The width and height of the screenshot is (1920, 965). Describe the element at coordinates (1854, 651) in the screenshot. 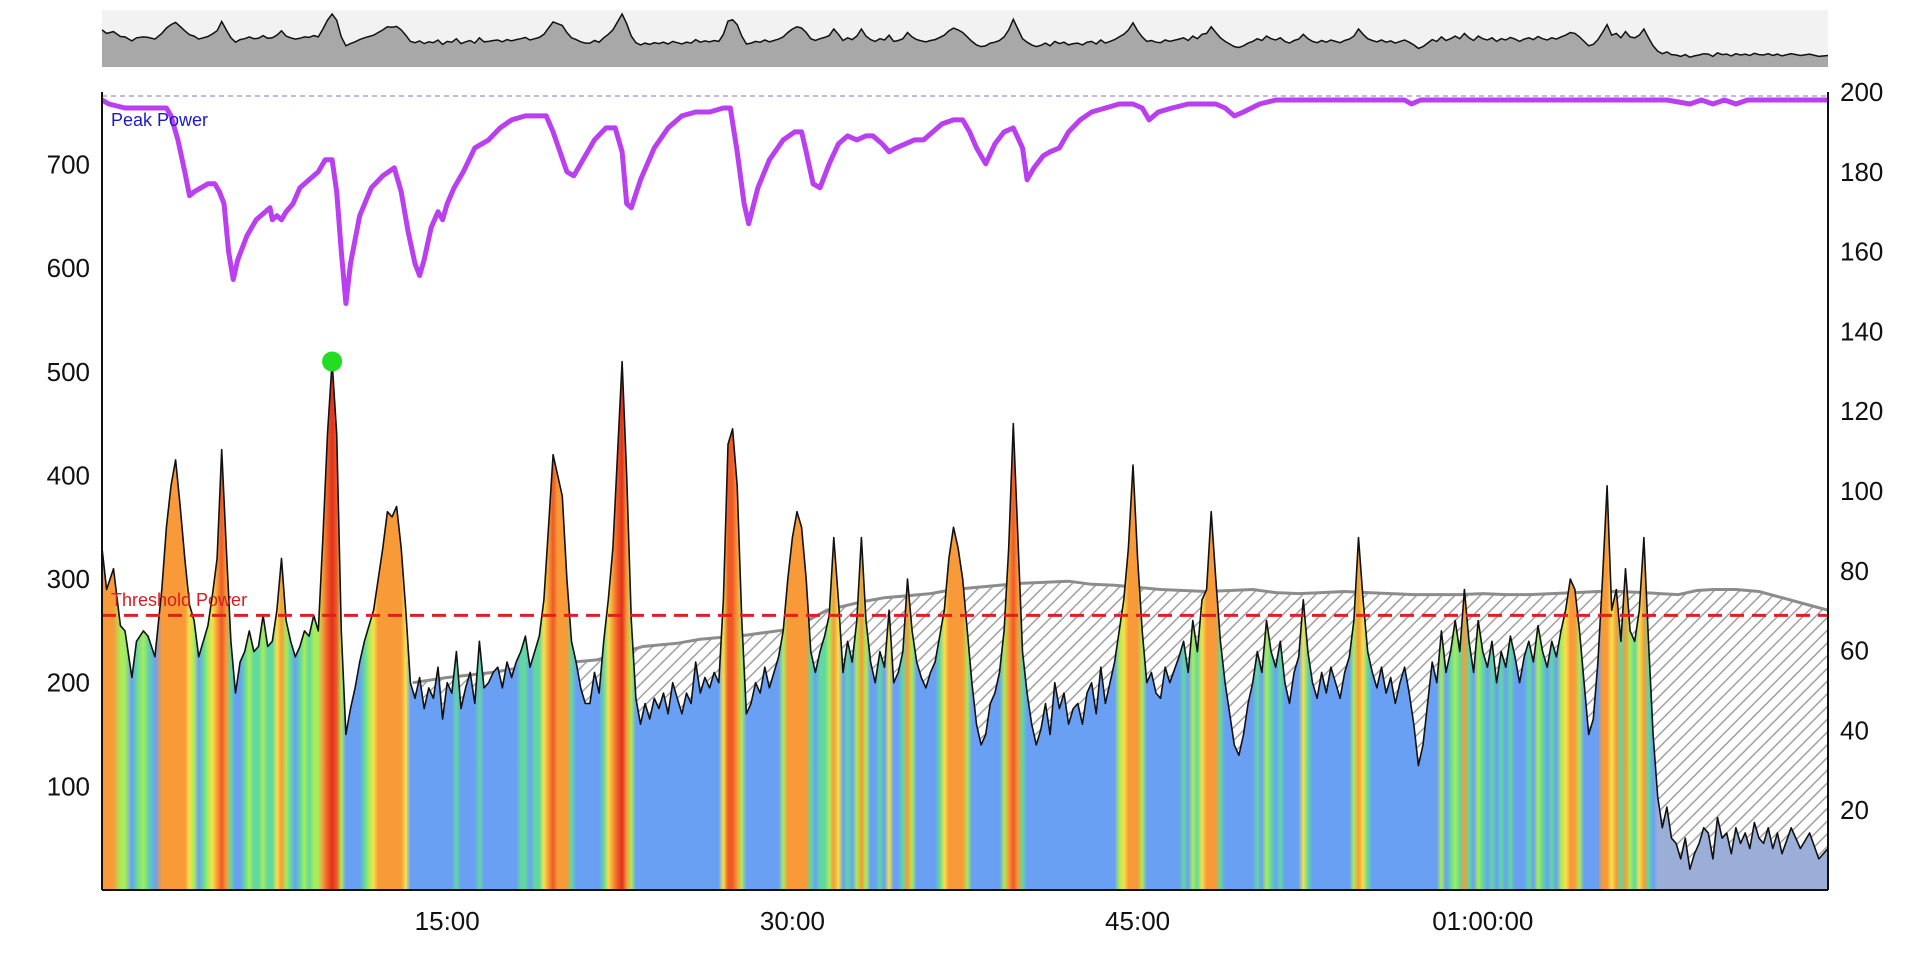

I see `right-tick-label: 60` at that location.